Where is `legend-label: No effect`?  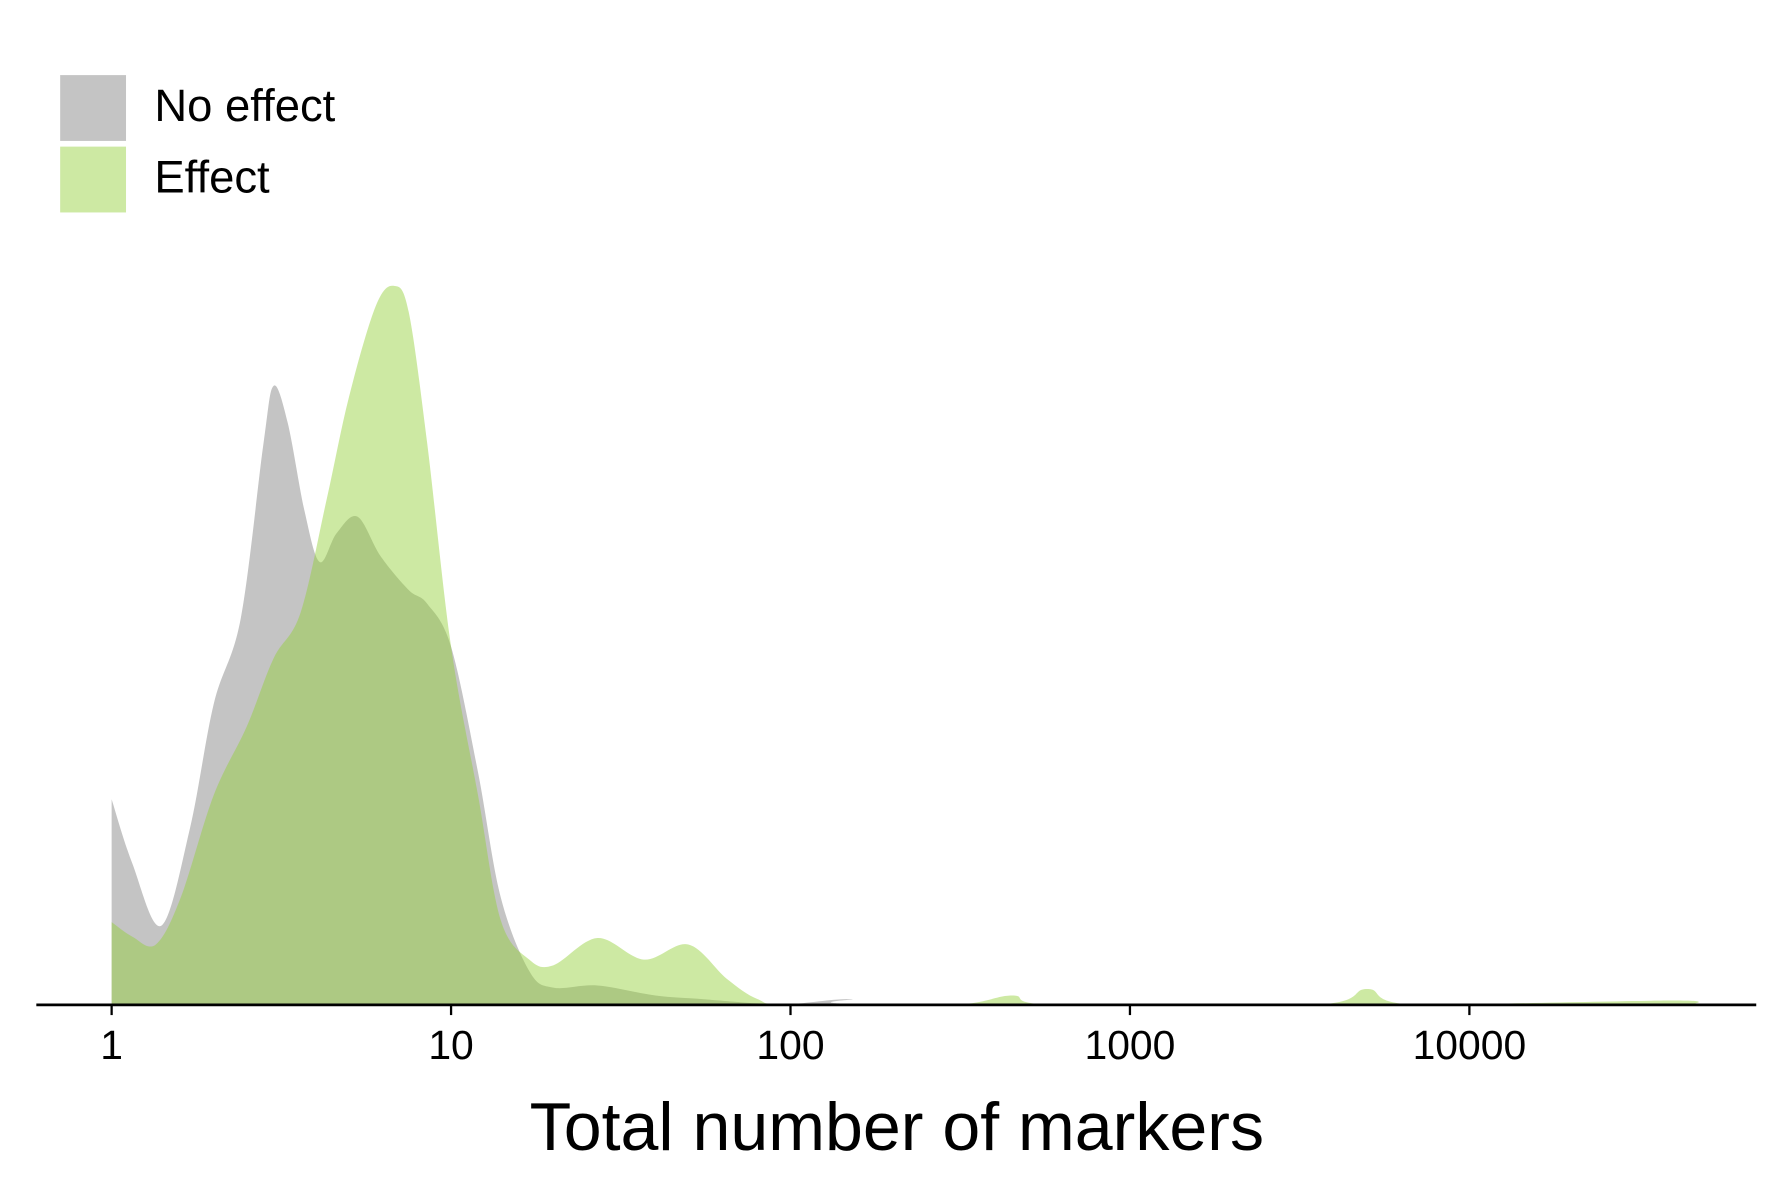
legend-label: No effect is located at coordinates (244, 105).